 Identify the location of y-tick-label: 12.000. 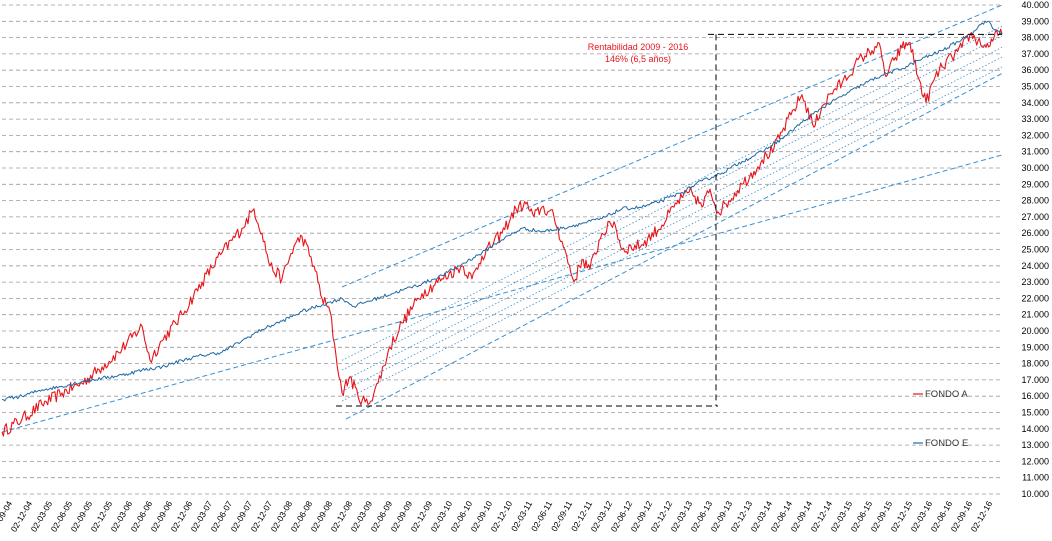
(1035, 461).